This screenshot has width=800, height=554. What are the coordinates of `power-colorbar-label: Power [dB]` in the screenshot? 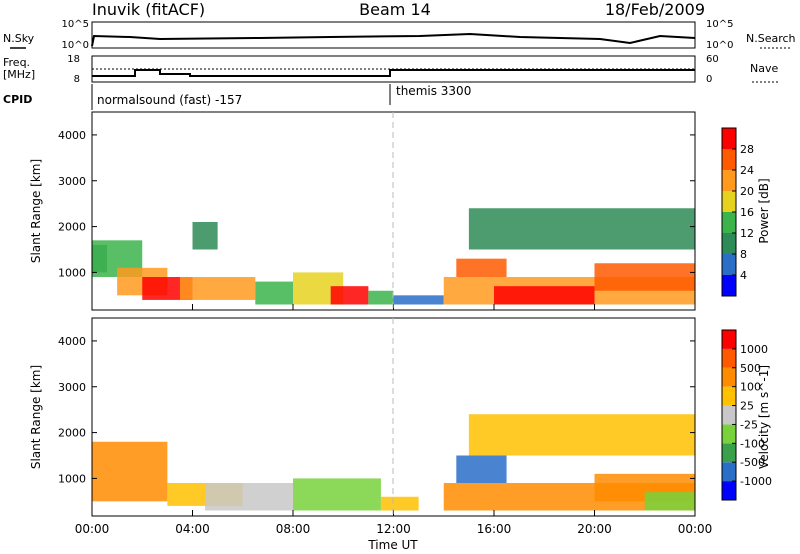 It's located at (764, 210).